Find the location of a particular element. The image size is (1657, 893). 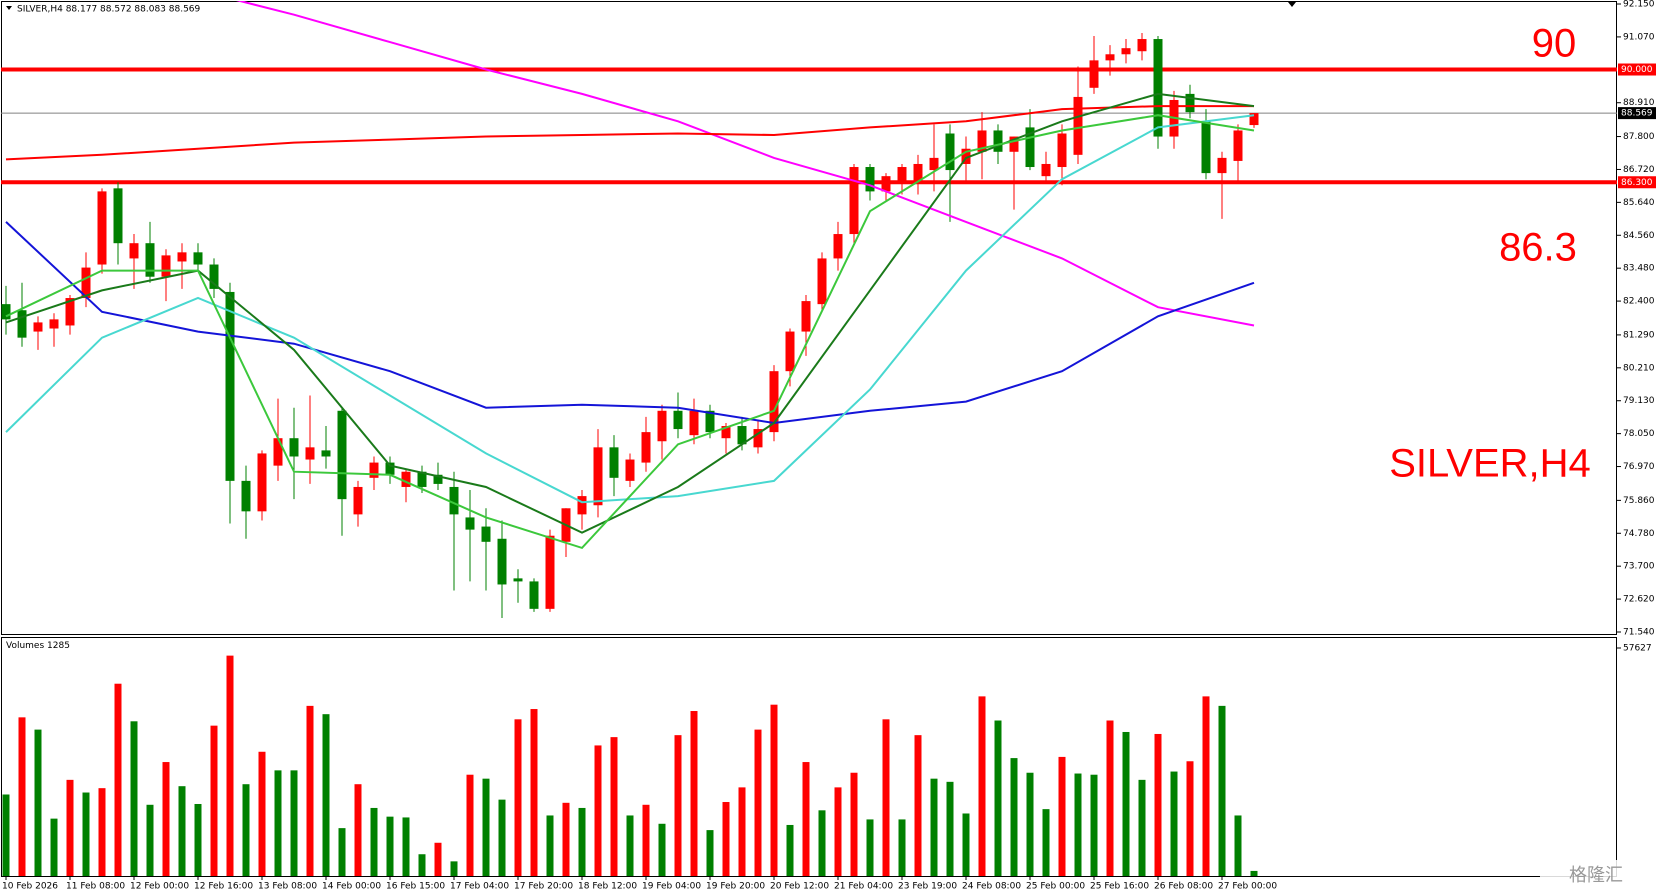

x-tick-label: 18 Feb 12:00 is located at coordinates (607, 887).